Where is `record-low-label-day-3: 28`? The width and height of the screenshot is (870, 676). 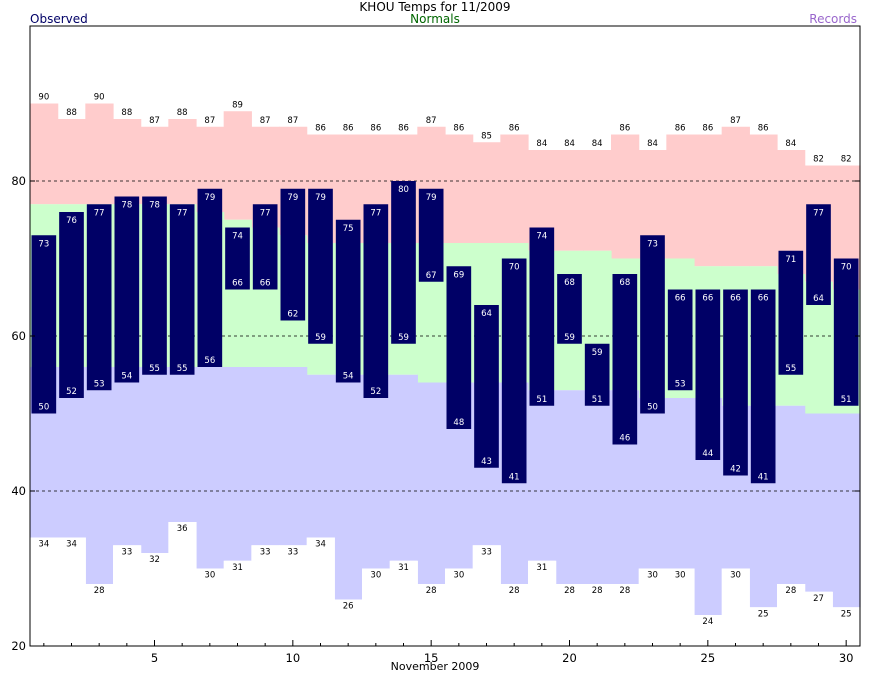
record-low-label-day-3: 28 is located at coordinates (99, 591).